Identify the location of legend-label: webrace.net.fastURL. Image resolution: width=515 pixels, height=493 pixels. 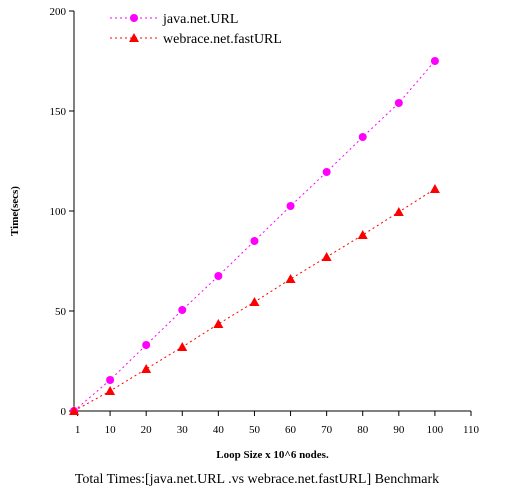
(222, 39).